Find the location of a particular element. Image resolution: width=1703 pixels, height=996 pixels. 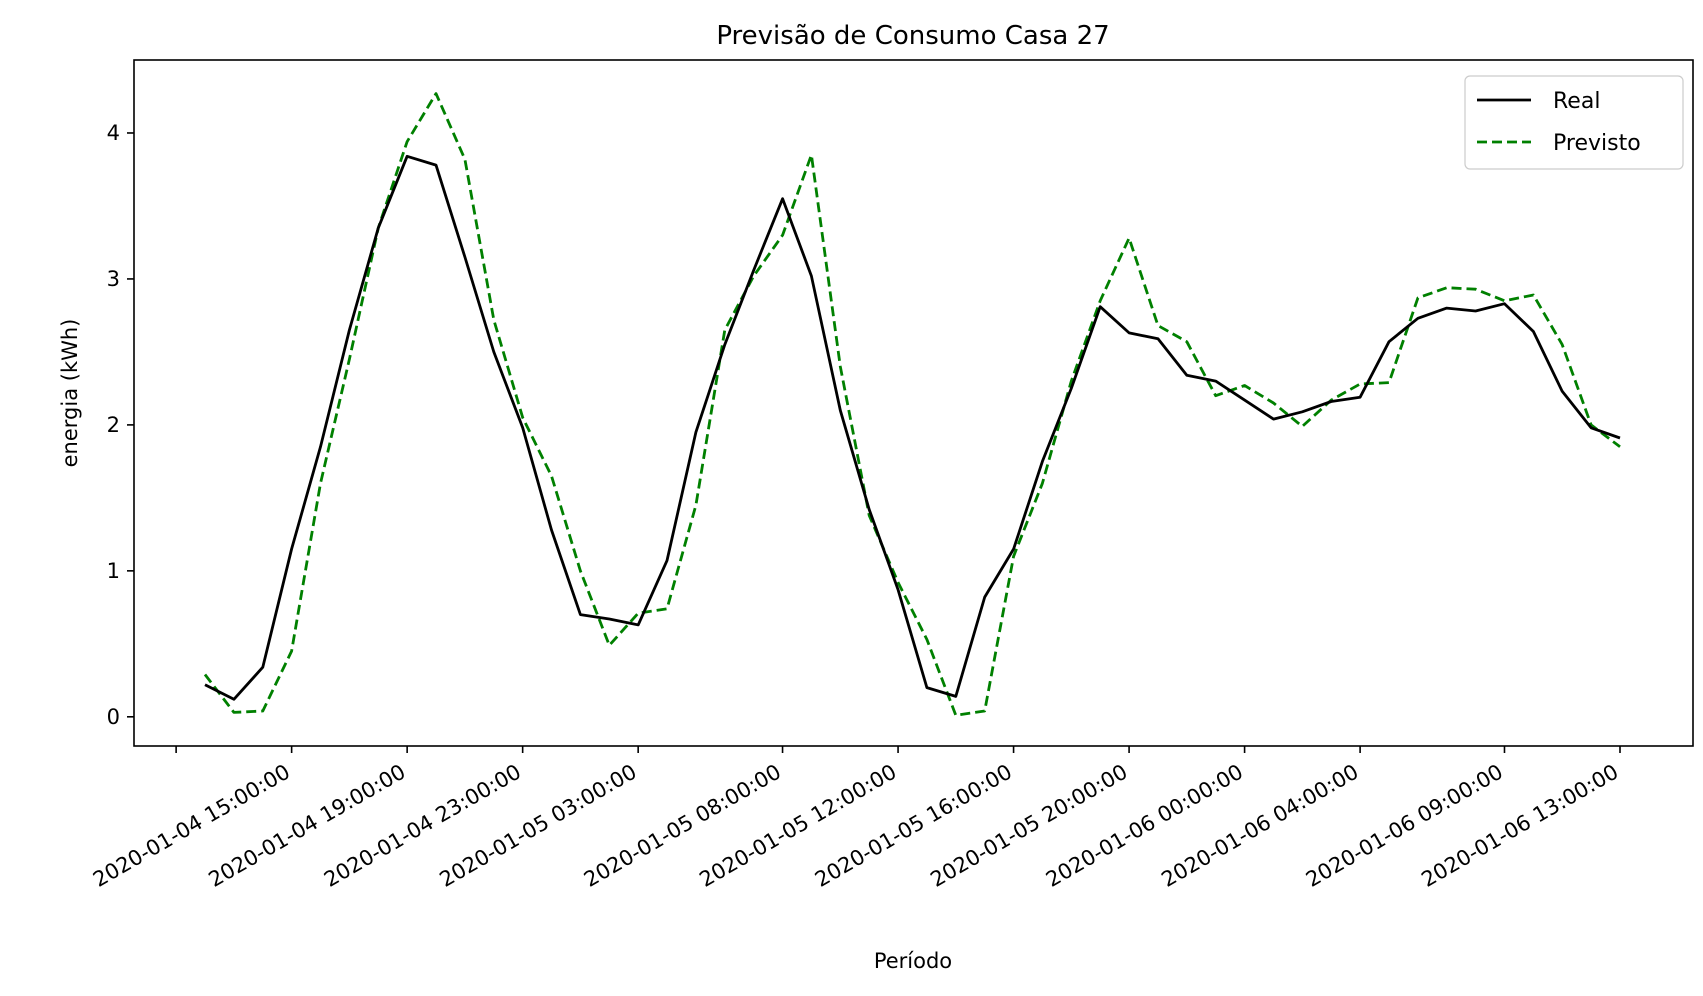

y-axis: 0 1 2 3 4 is located at coordinates (120, 425).